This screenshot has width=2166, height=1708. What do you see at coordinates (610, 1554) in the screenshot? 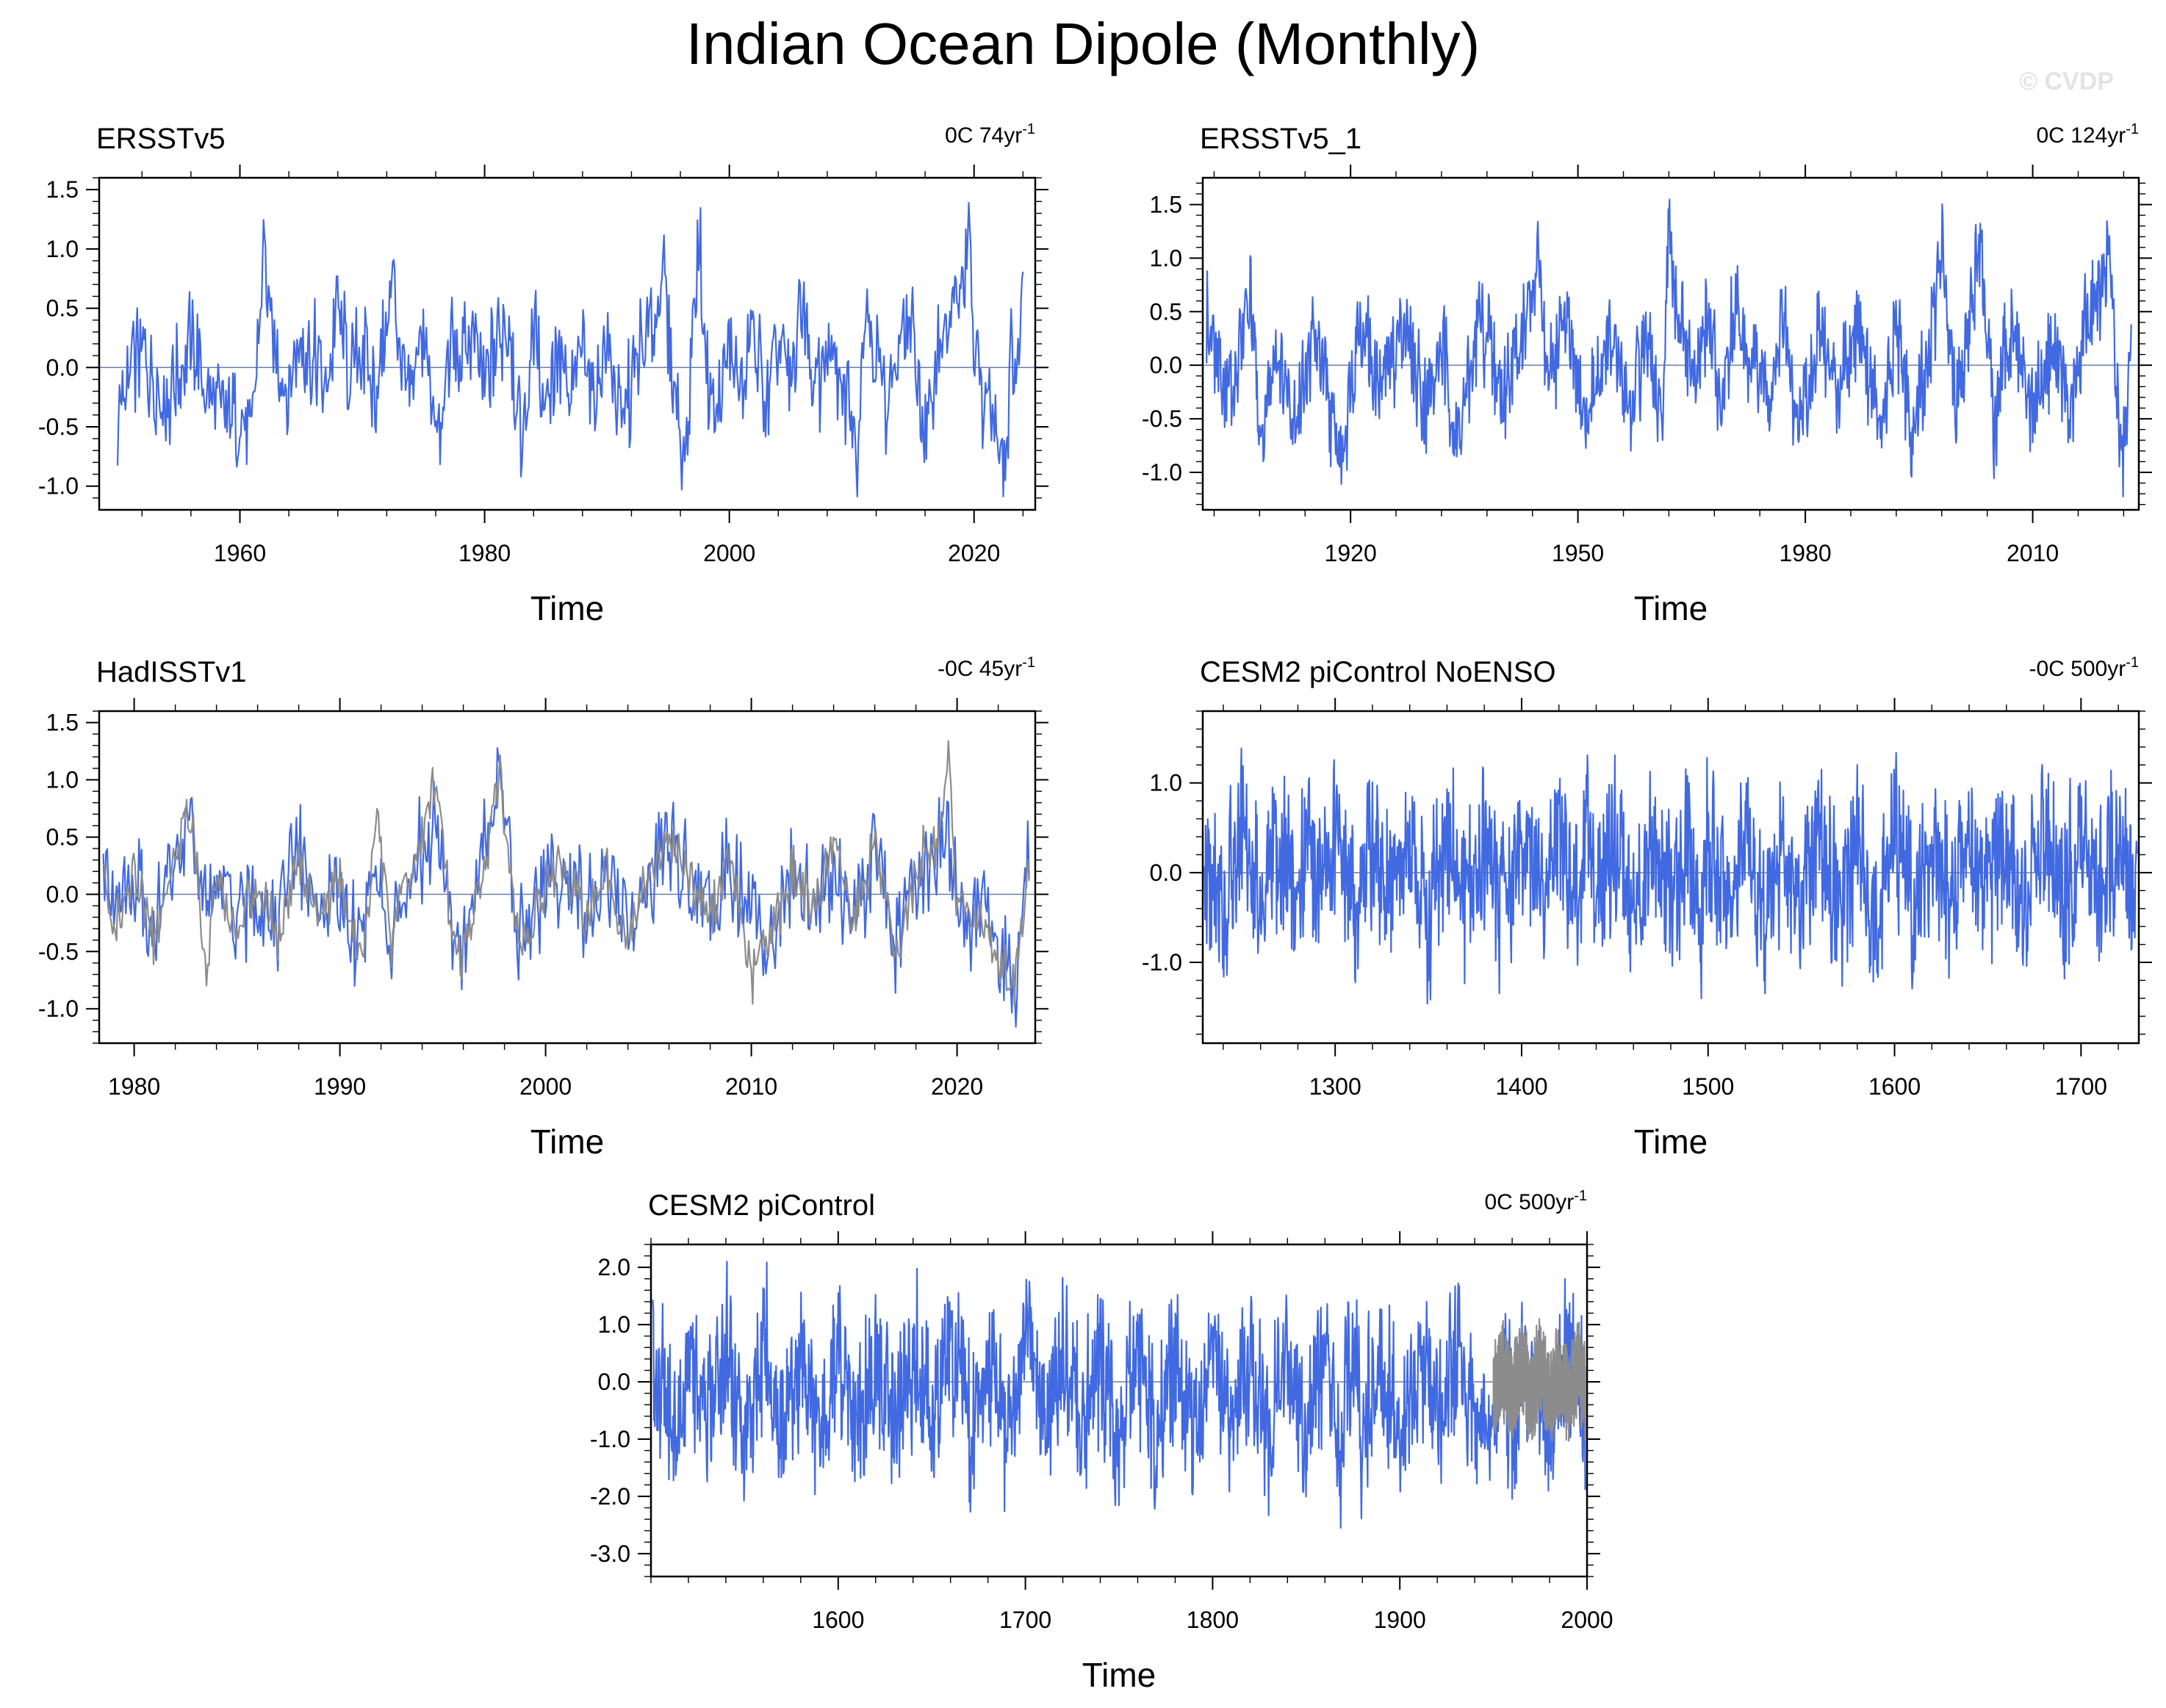
I see `y-tick-label: -3.0` at bounding box center [610, 1554].